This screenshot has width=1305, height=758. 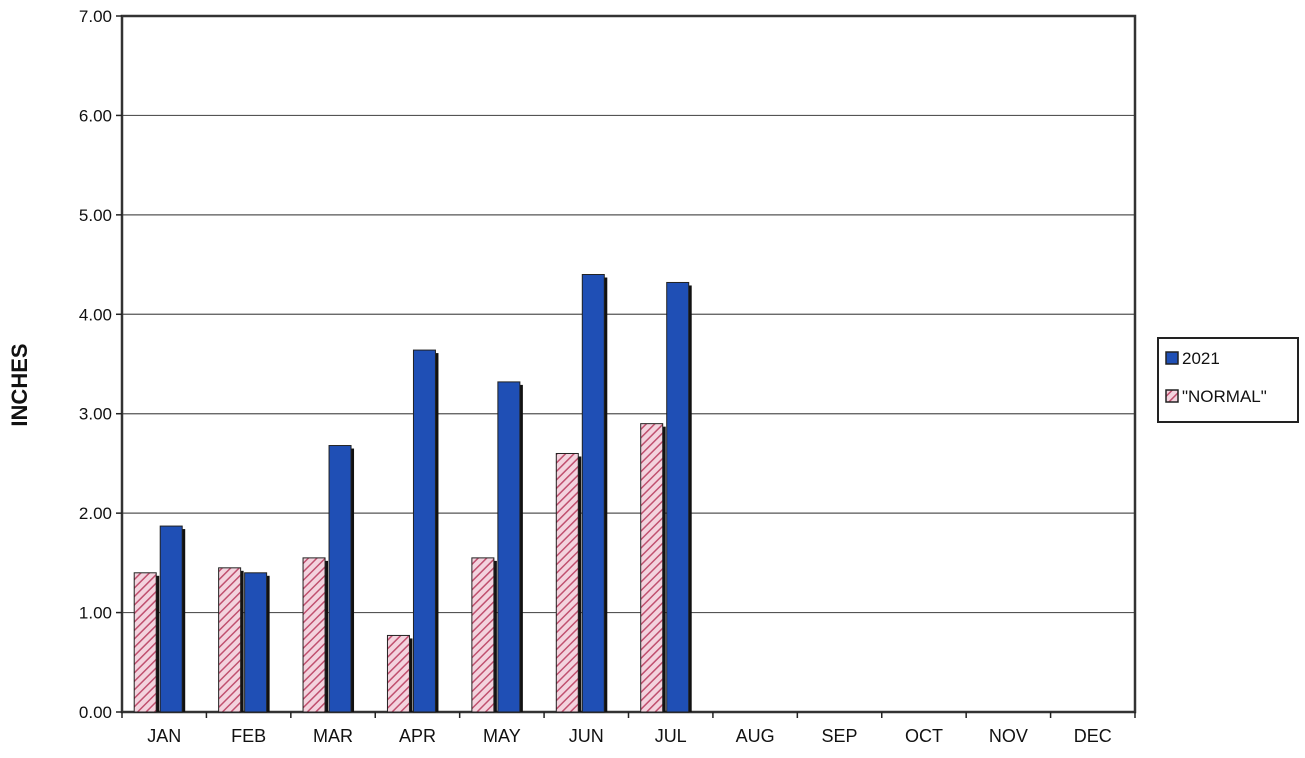 I want to click on bar-normal-mar, so click(x=314, y=635).